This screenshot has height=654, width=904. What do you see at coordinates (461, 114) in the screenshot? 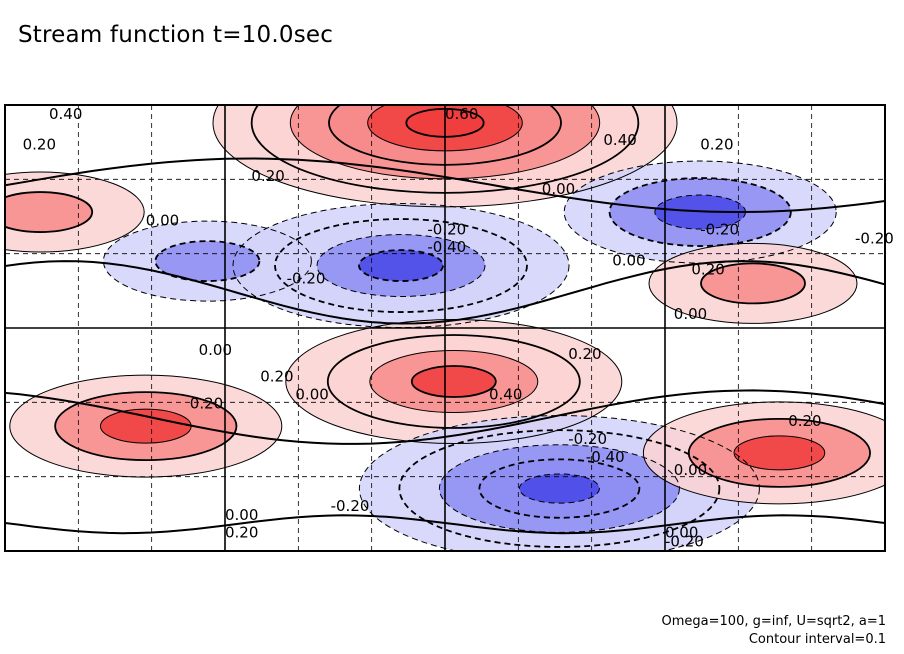
I see `contour-label: 0.60` at bounding box center [461, 114].